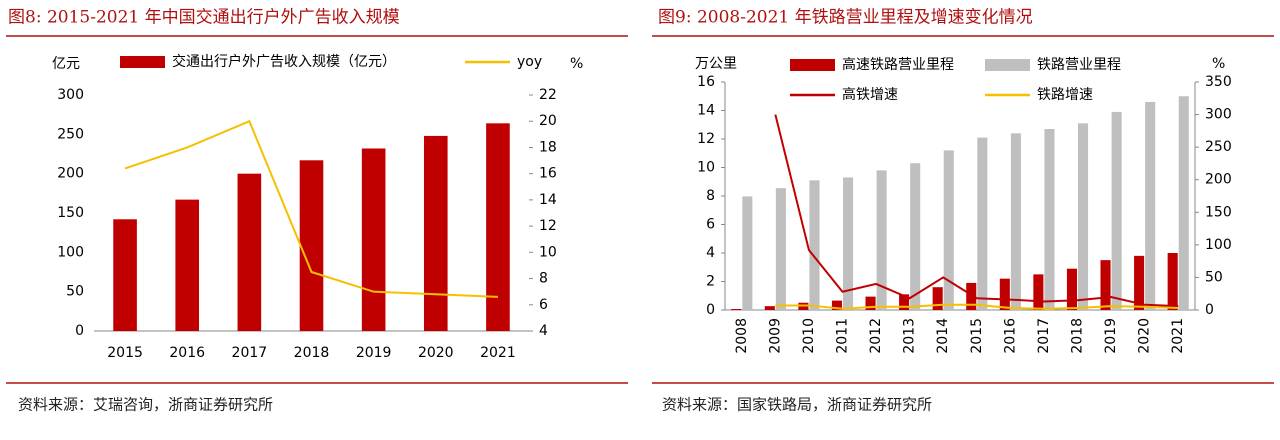  What do you see at coordinates (548, 200) in the screenshot?
I see `y2-tick-label: 14` at bounding box center [548, 200].